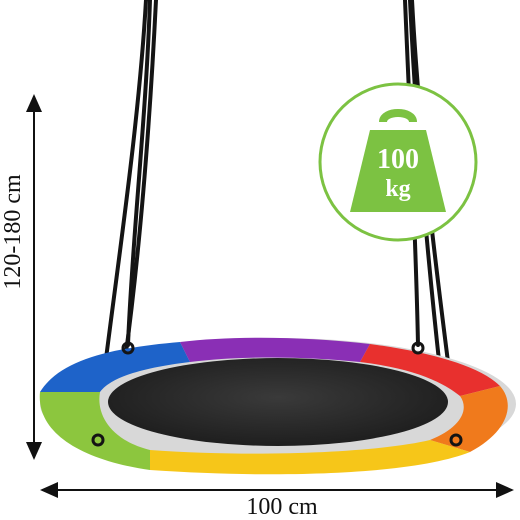  What do you see at coordinates (278, 402) in the screenshot?
I see `swing-seat` at bounding box center [278, 402].